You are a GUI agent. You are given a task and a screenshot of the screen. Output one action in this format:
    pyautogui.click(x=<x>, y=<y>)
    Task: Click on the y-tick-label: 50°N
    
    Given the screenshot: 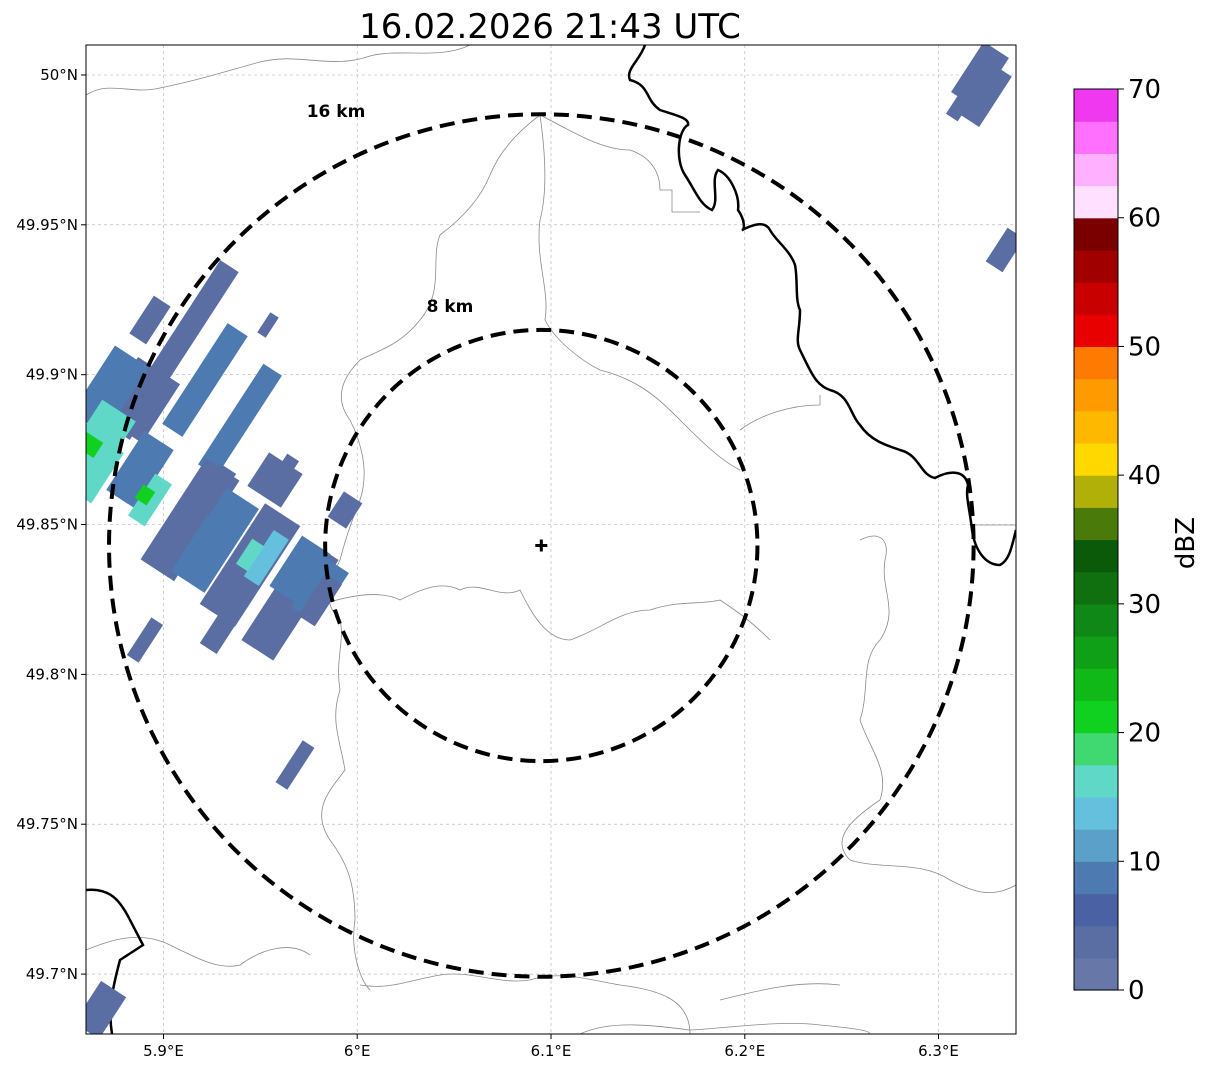 What is the action you would take?
    pyautogui.click(x=59, y=75)
    